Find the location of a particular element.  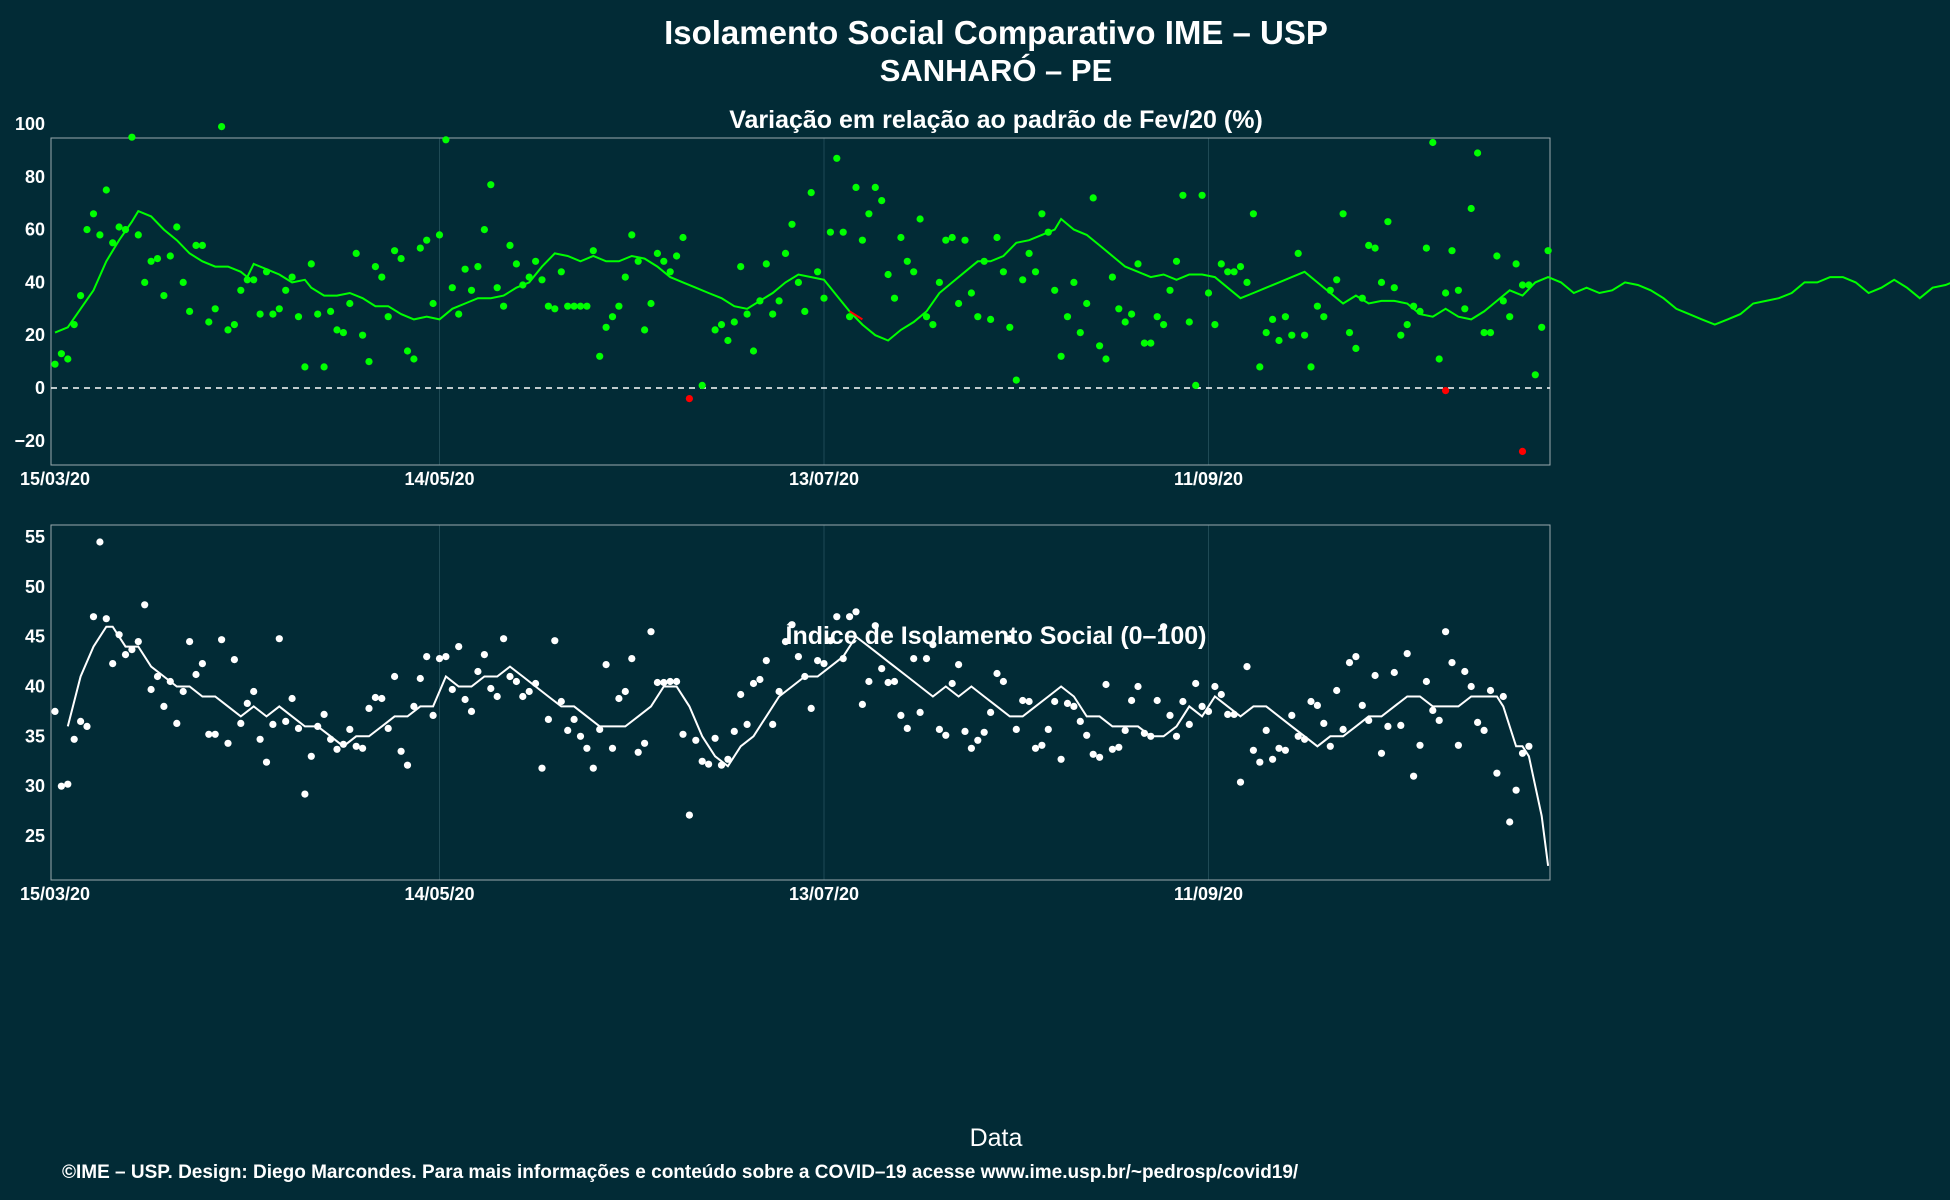

smoothed-line-negative-segment is located at coordinates (856, 315).